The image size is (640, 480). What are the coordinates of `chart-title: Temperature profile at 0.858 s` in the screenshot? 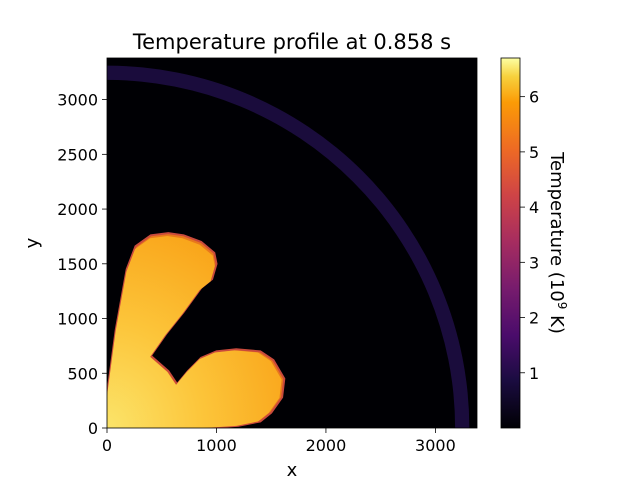 It's located at (291, 42).